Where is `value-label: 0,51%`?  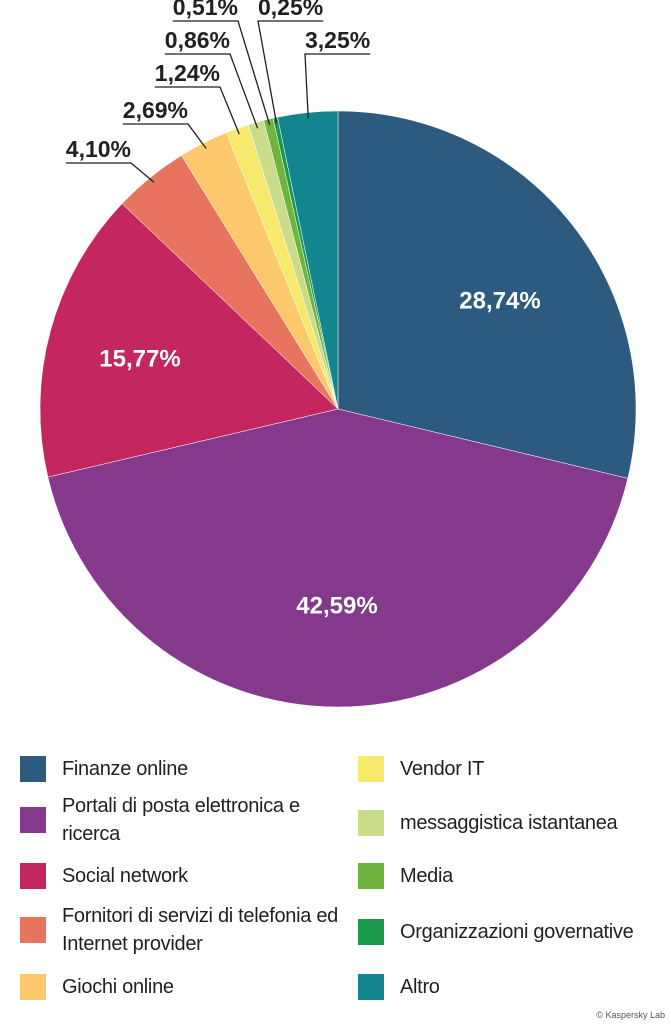 value-label: 0,51% is located at coordinates (205, 10).